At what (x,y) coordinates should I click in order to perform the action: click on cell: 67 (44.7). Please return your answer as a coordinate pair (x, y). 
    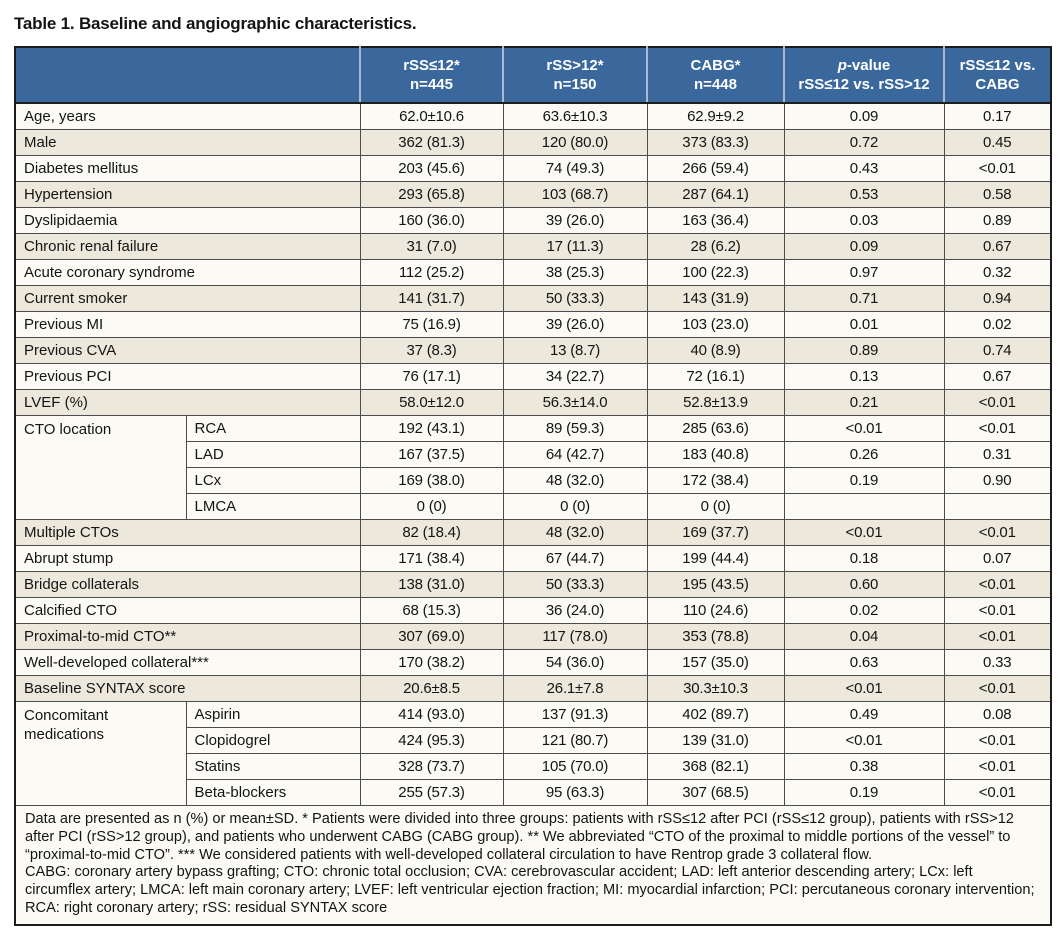
    Looking at the image, I should click on (575, 558).